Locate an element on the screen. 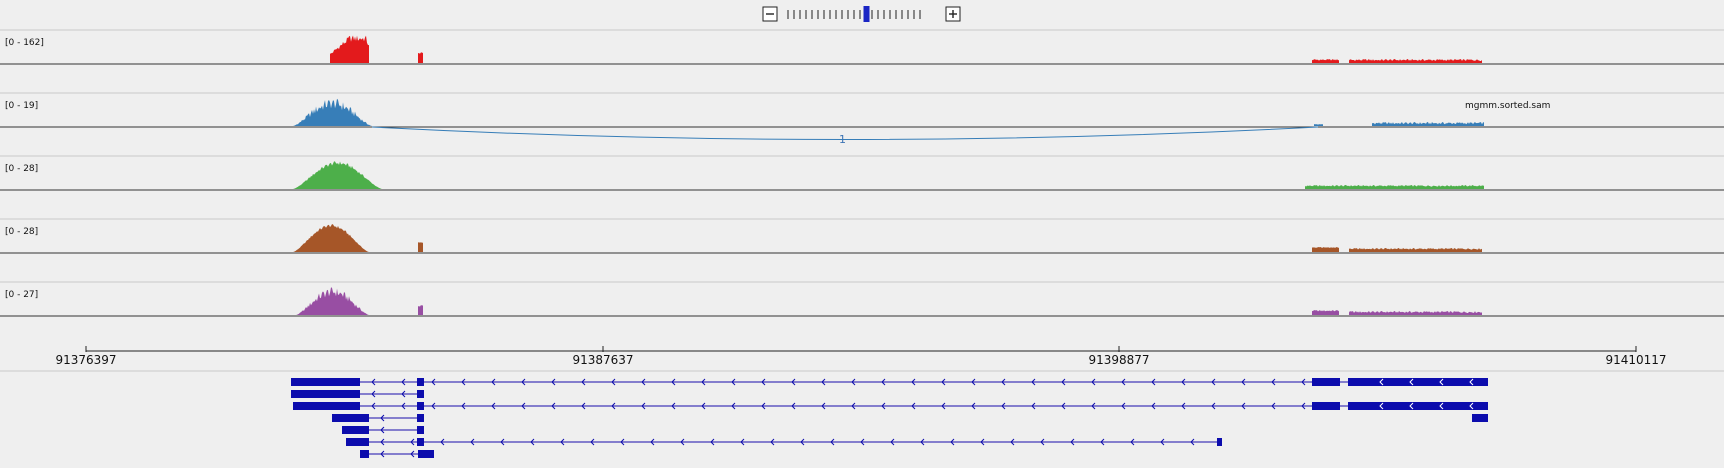 Image resolution: width=1724 pixels, height=468 pixels. zoom-level-slider is located at coordinates (854, 14).